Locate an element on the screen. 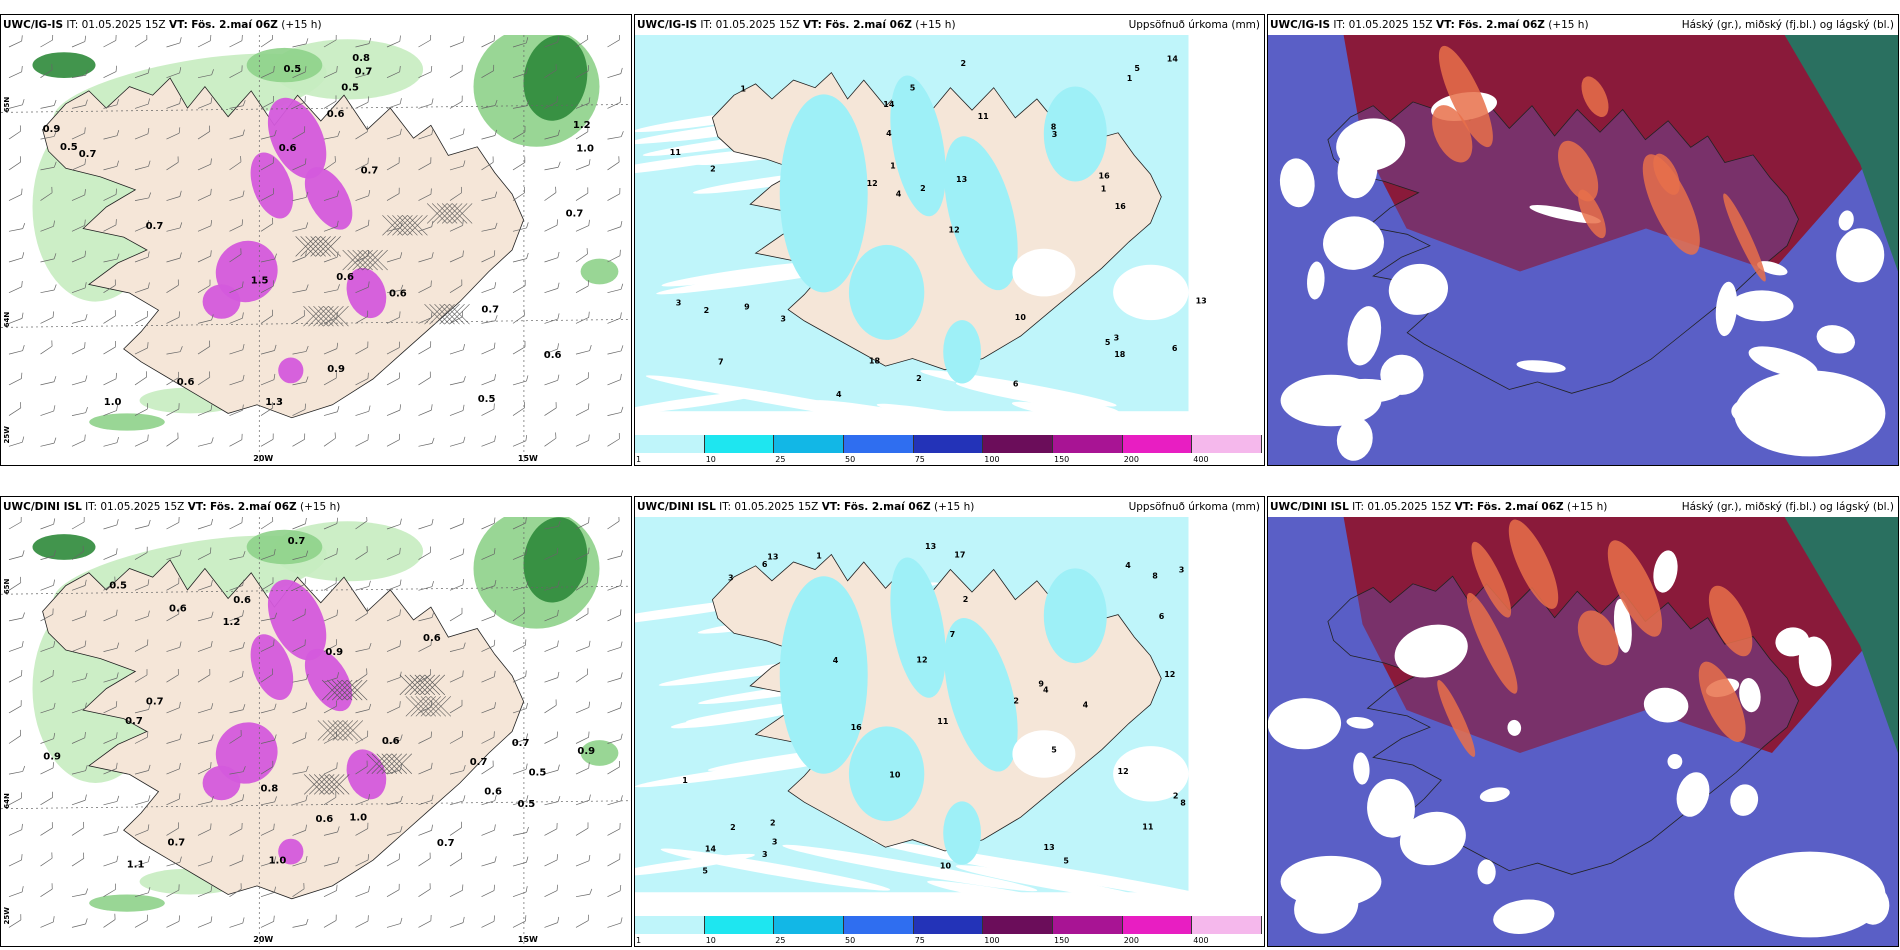 The image size is (1900, 950). scale-tick-label: 150 is located at coordinates (1062, 940).